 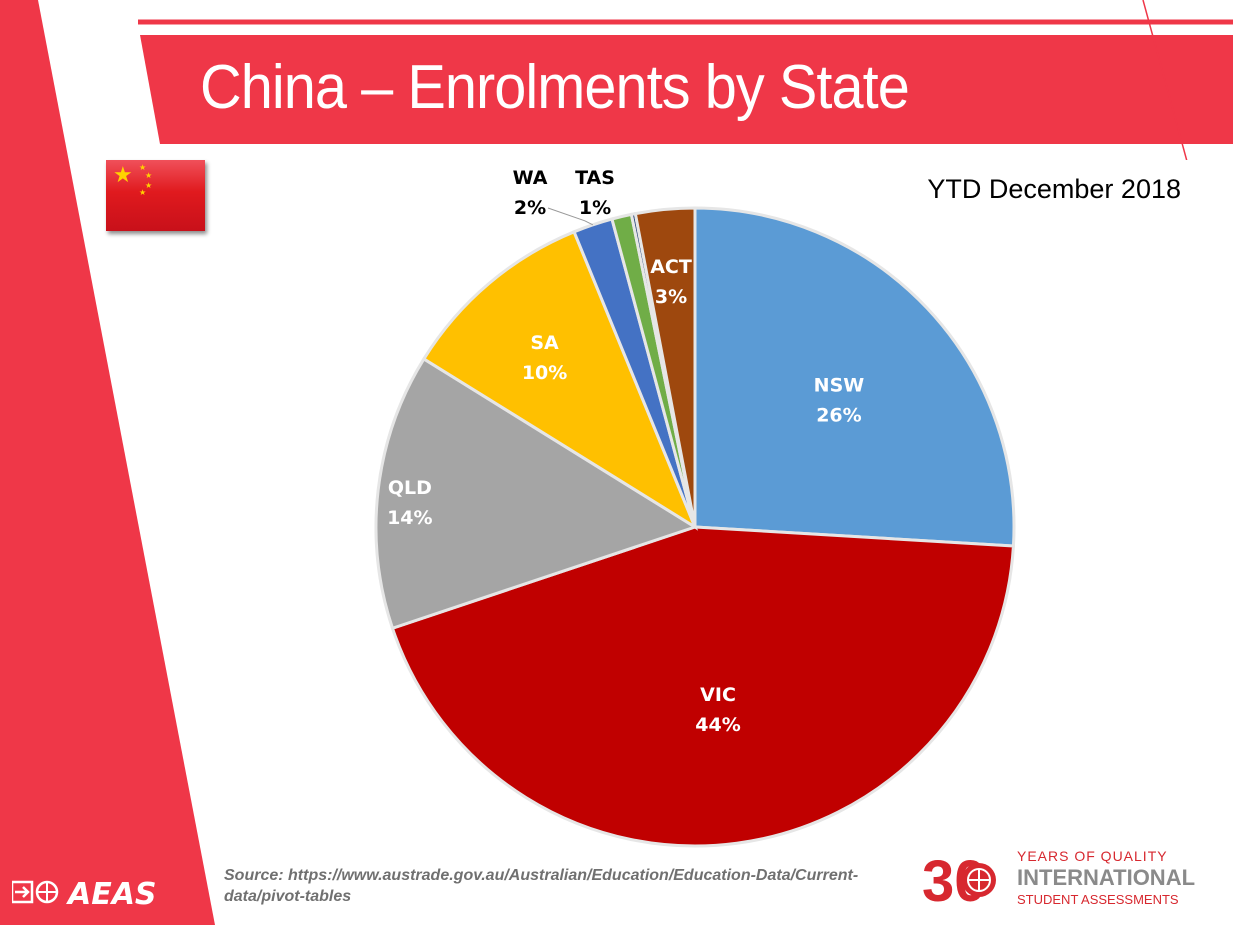 I want to click on slice-value-vic: 44%, so click(x=717, y=725).